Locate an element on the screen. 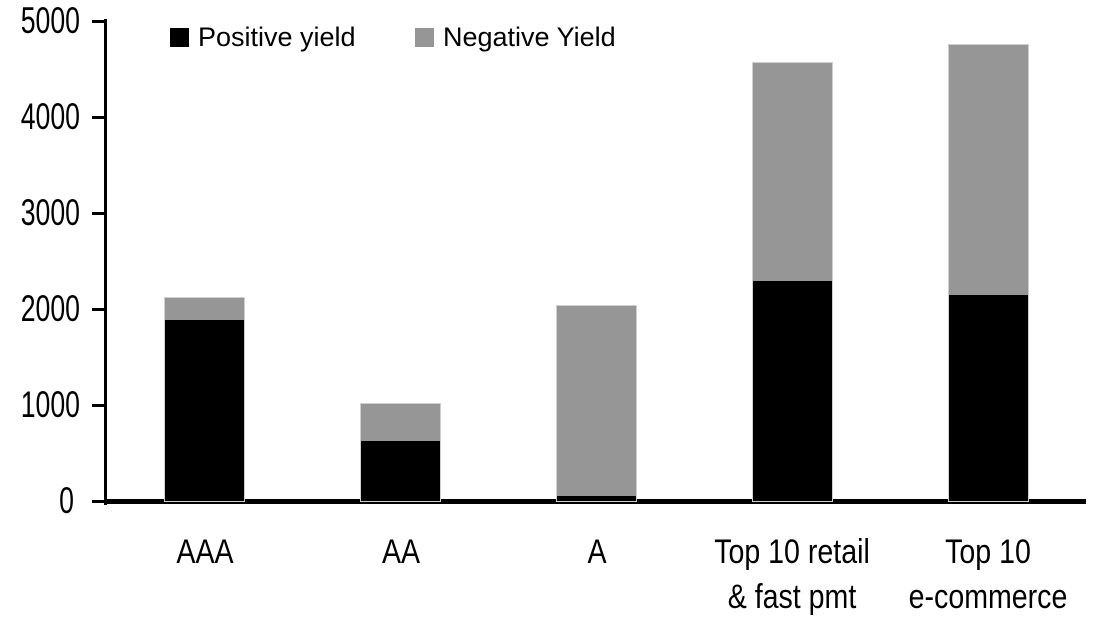 This screenshot has height=618, width=1102. bar-segment-positive-a is located at coordinates (596, 498).